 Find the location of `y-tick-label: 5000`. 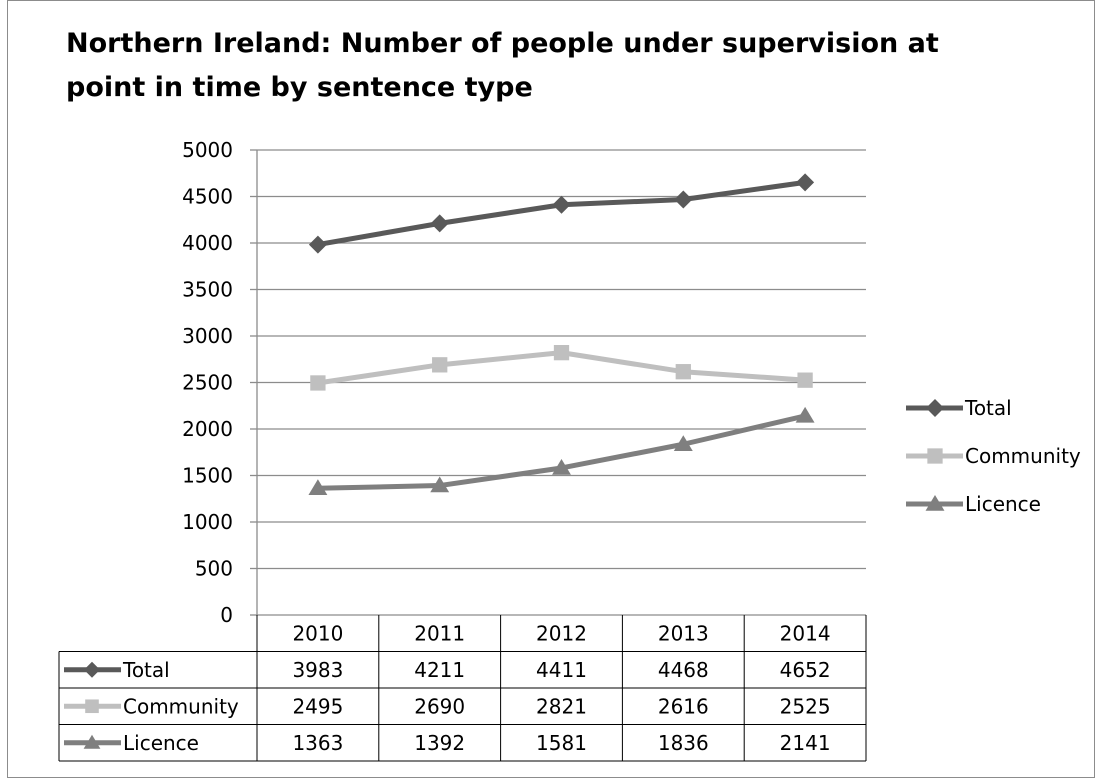

y-tick-label: 5000 is located at coordinates (207, 150).